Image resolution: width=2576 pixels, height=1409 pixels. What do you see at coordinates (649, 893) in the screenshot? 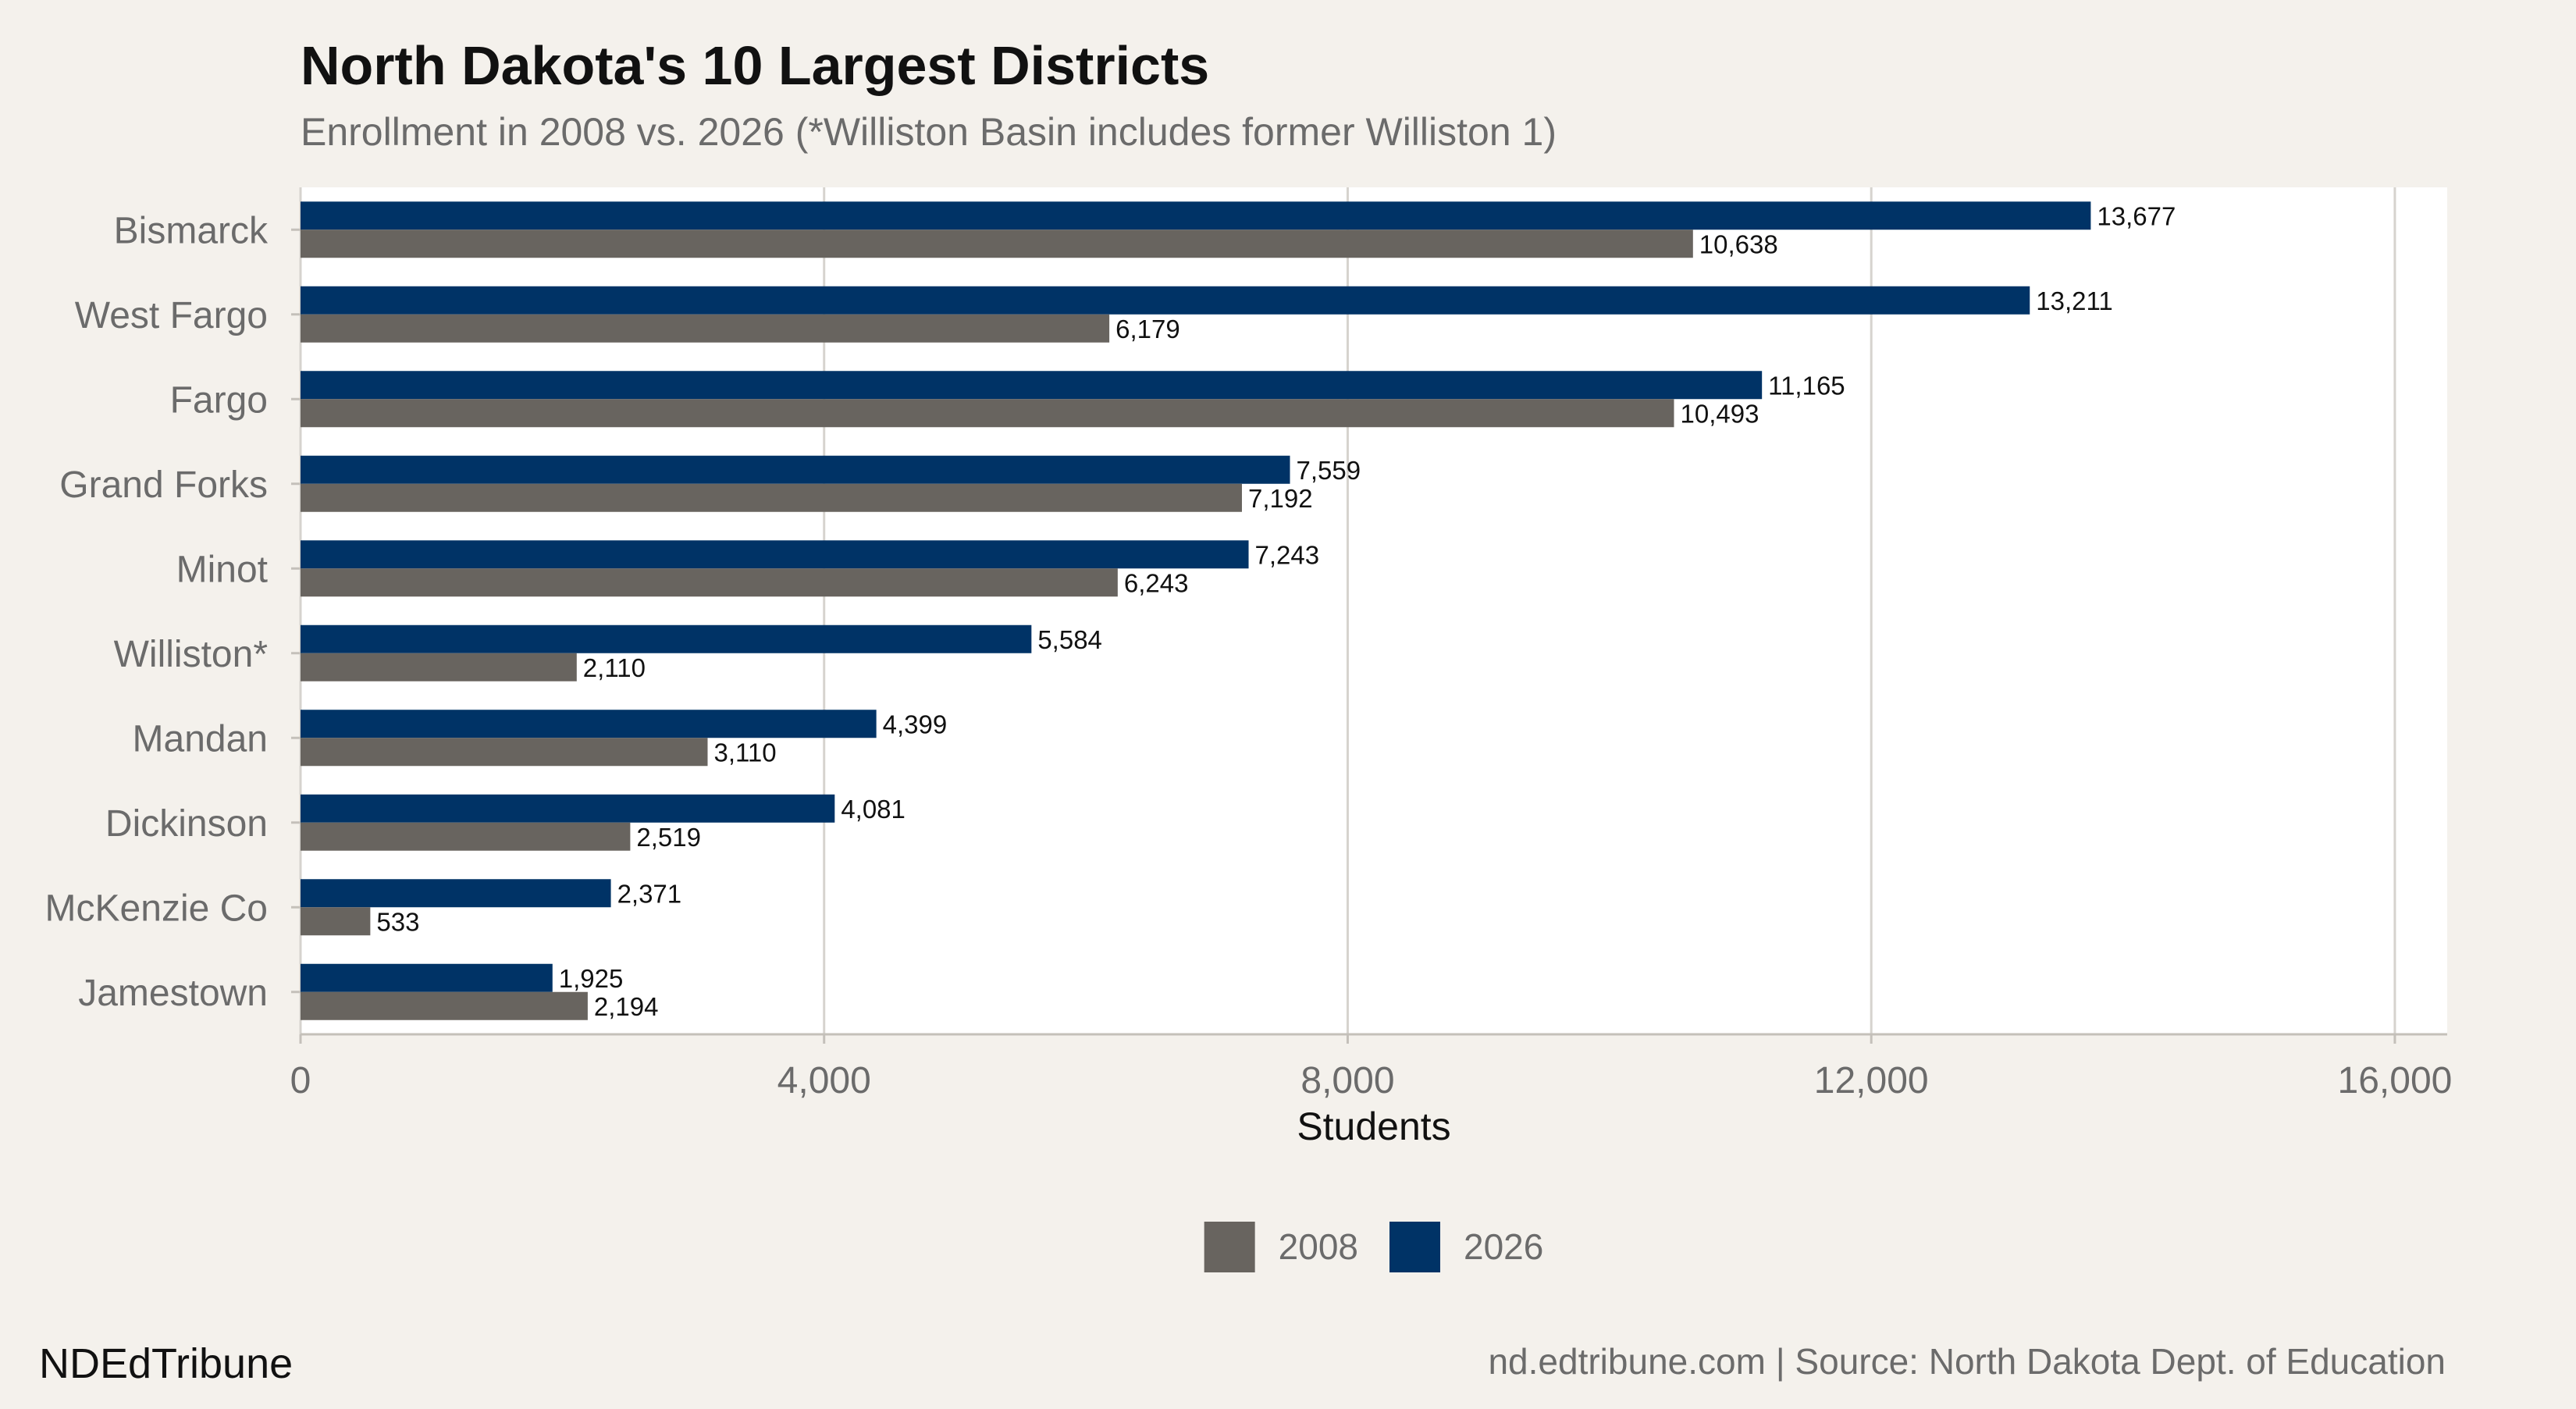
I see `data-label-2026: 2,371` at bounding box center [649, 893].